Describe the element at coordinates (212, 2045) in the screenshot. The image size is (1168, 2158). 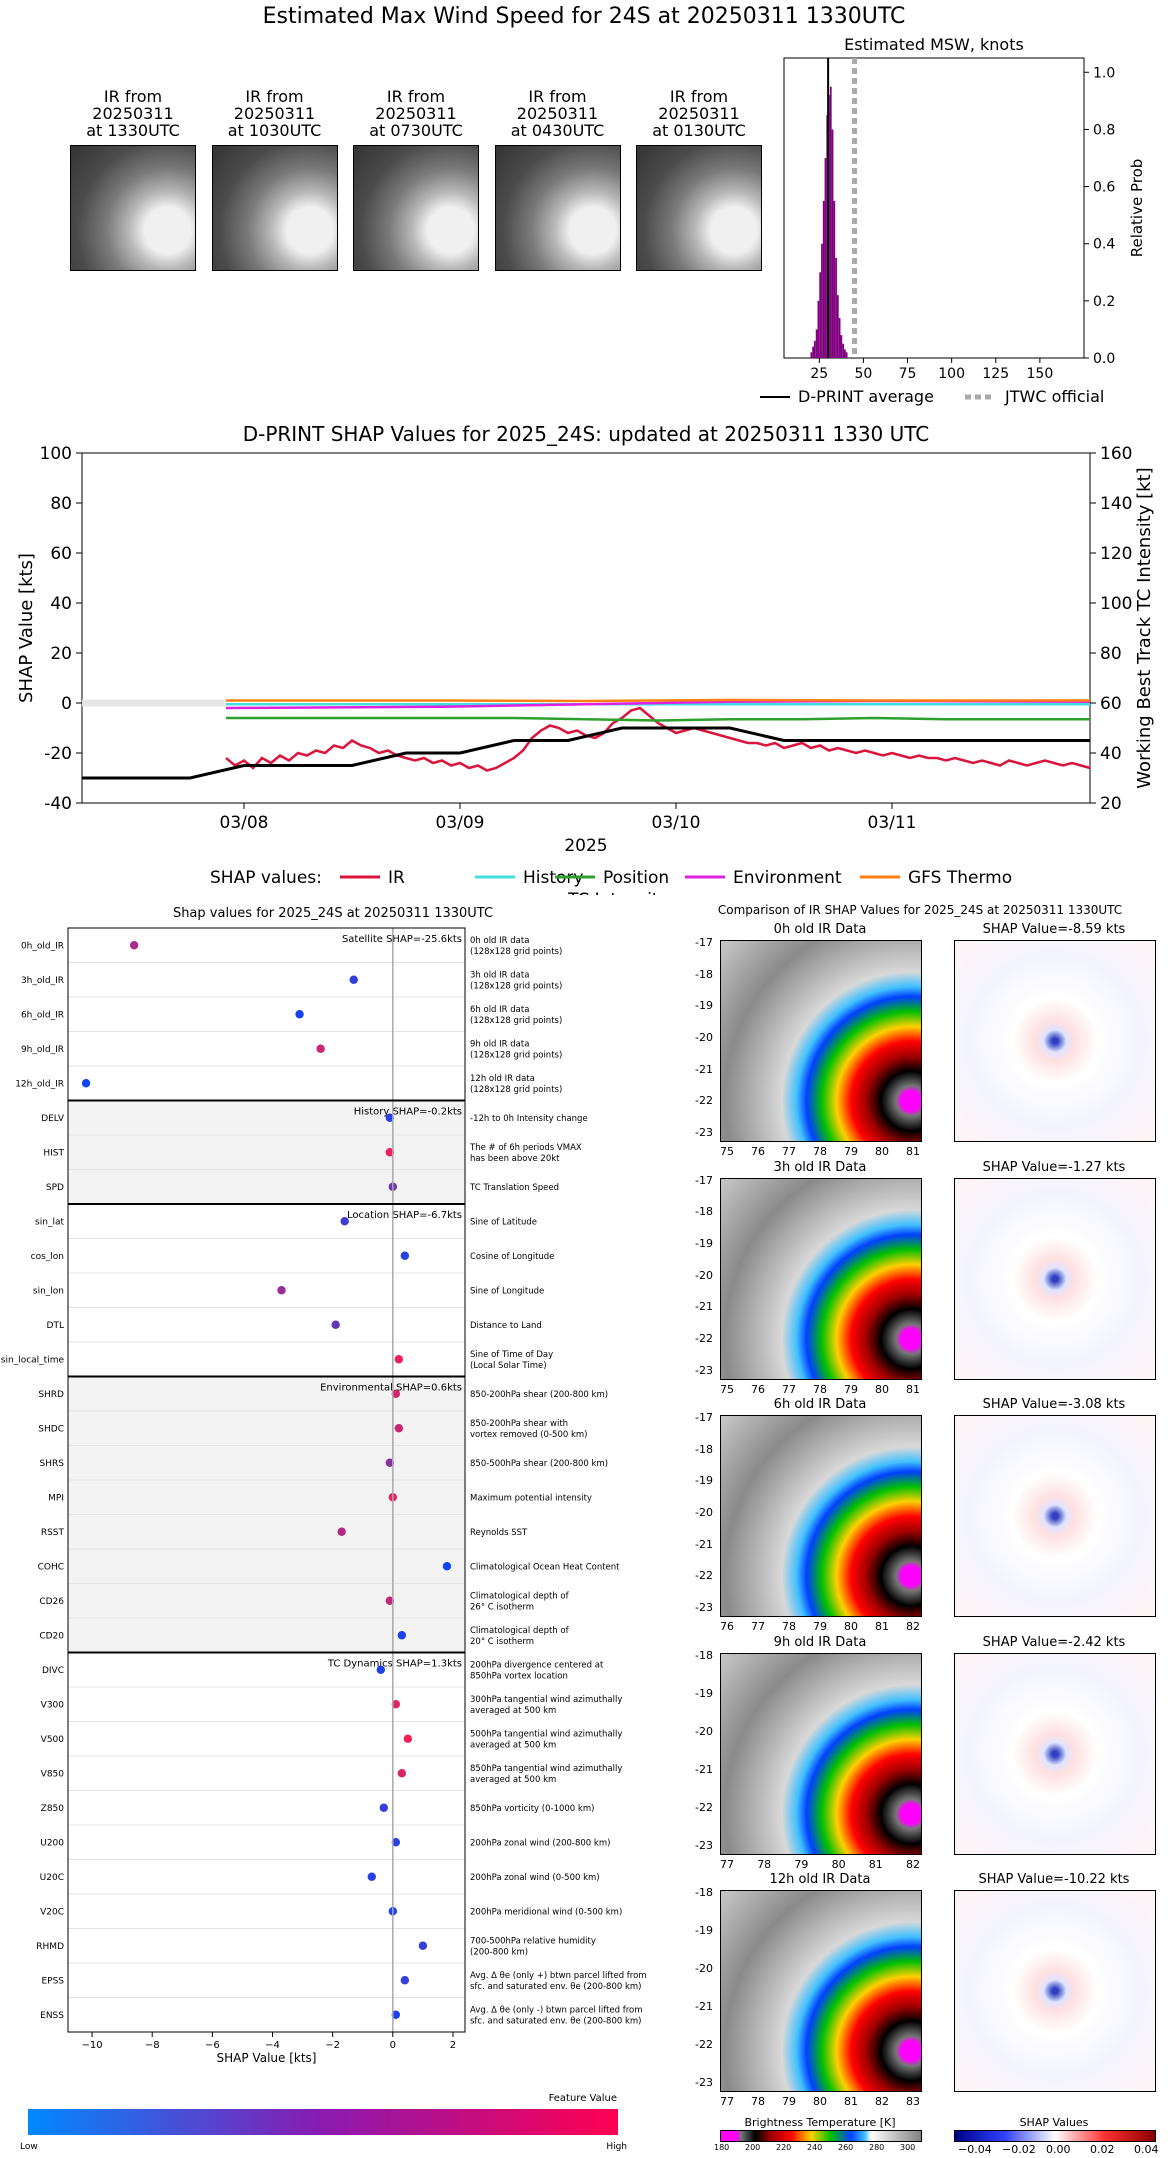
I see `x-tick-label: −6` at that location.